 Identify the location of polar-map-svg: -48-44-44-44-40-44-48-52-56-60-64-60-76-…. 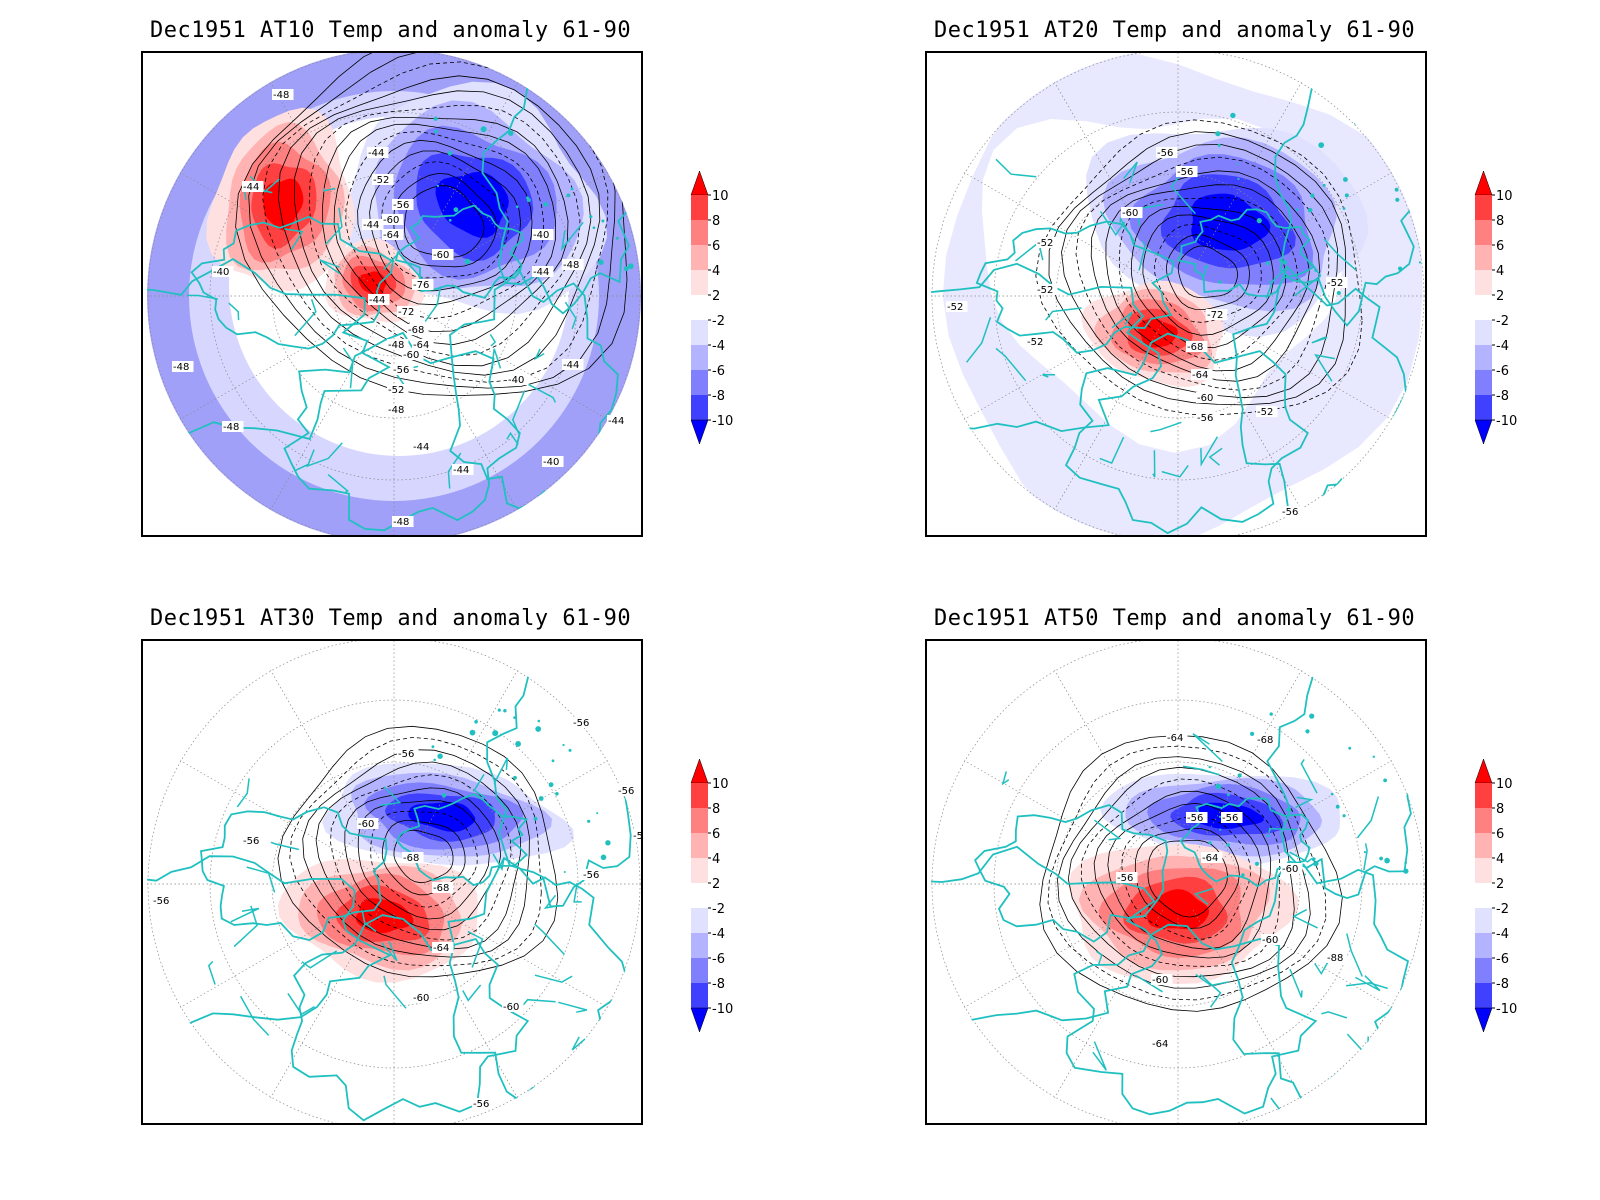
(394, 294).